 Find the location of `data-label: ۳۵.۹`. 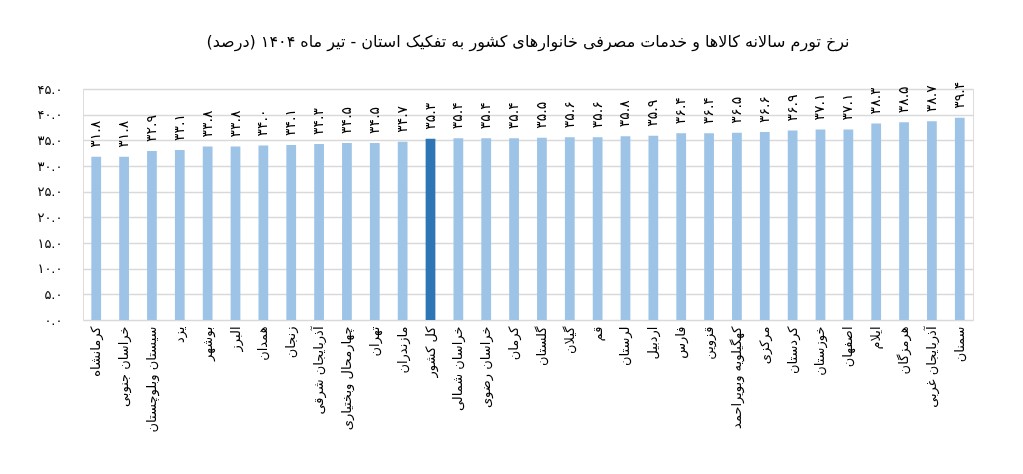

data-label: ۳۵.۹ is located at coordinates (652, 113).